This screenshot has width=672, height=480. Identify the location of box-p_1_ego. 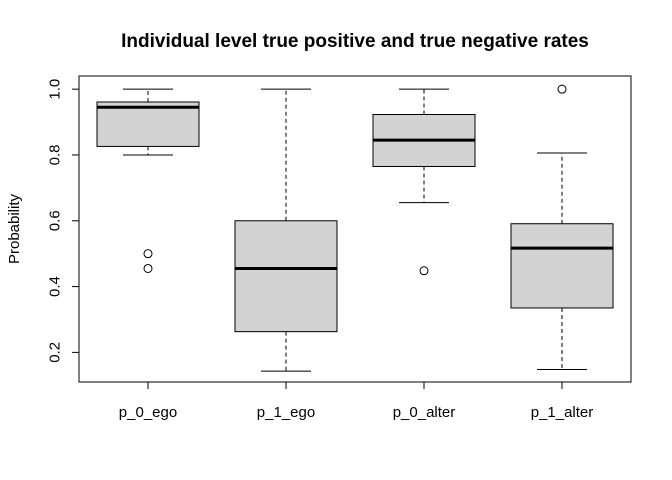
(286, 230).